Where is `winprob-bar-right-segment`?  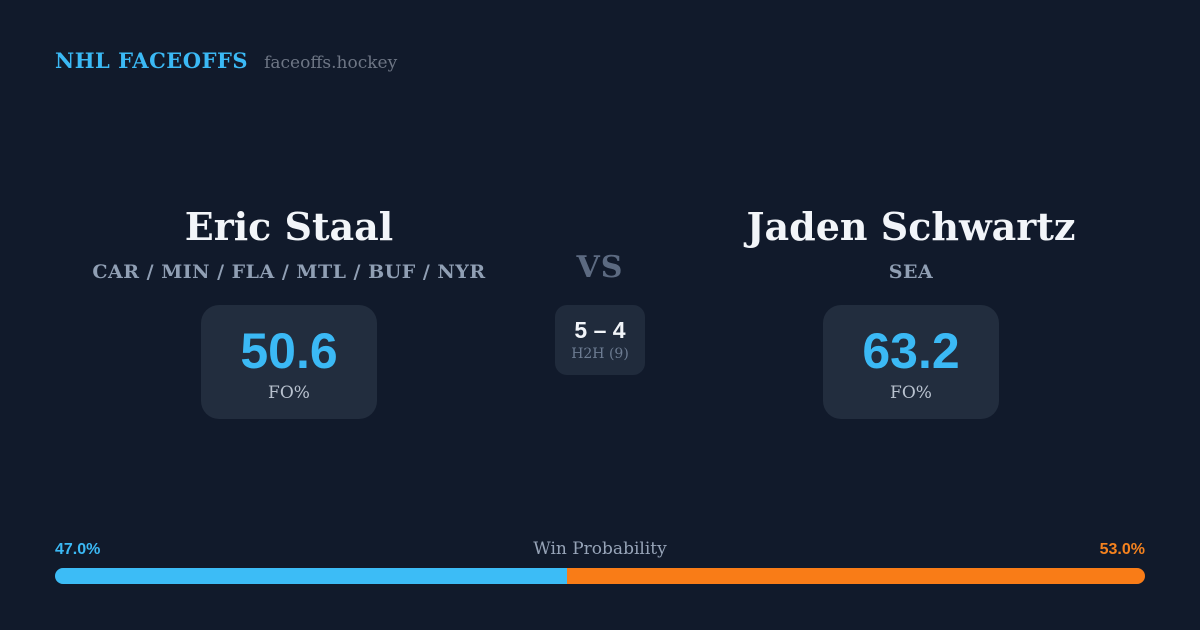 winprob-bar-right-segment is located at coordinates (856, 576).